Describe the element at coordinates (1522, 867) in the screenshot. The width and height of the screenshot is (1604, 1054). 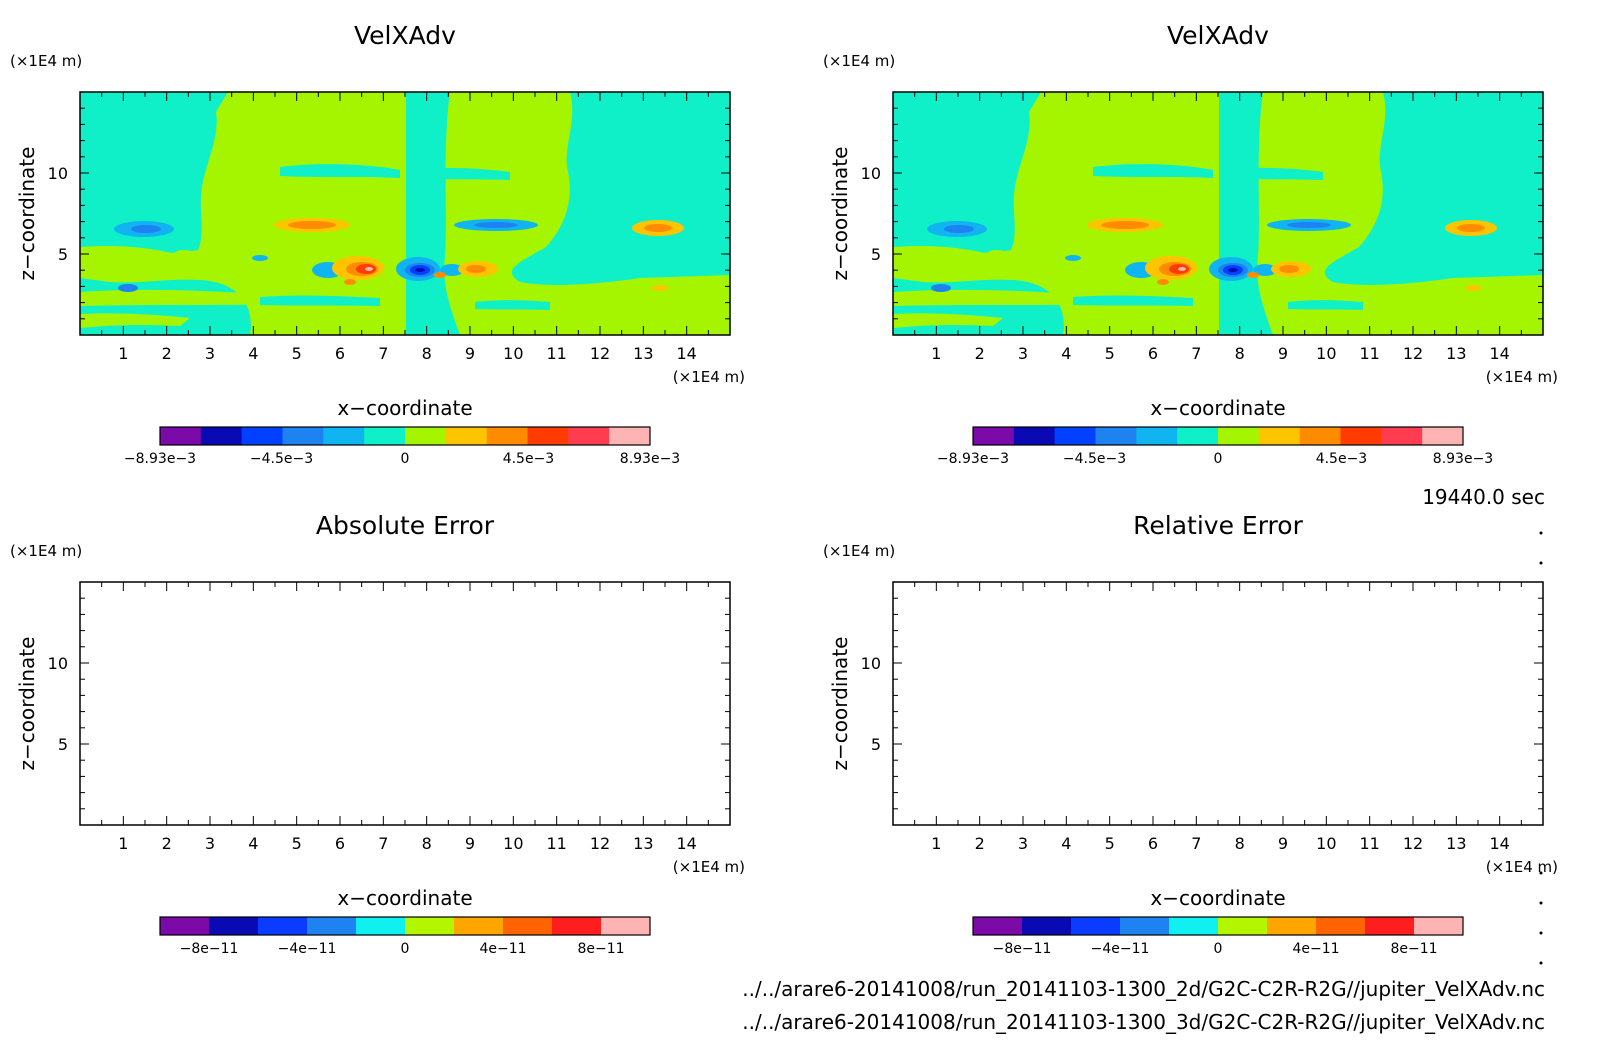
I see `x-unit-label: (×1E4 m)` at that location.